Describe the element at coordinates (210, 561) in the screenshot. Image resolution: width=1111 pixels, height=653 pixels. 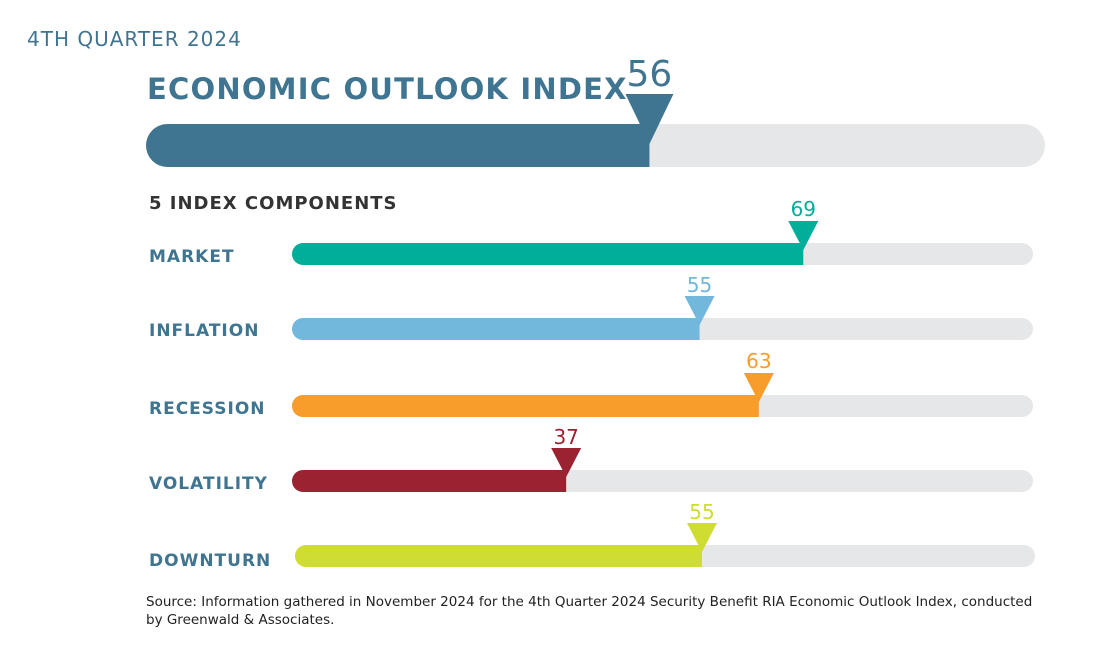
I see `component-label-downturn: DOWNTURN` at that location.